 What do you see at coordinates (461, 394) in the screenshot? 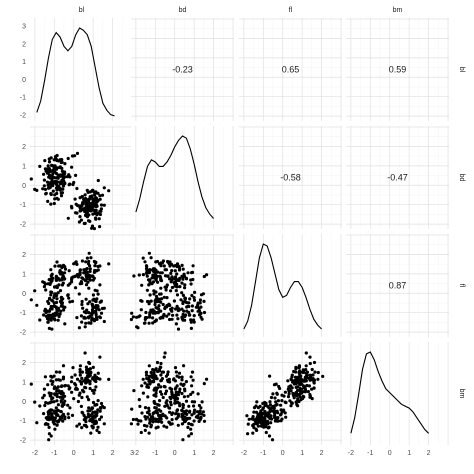
I see `row-strip-bm: bm` at bounding box center [461, 394].